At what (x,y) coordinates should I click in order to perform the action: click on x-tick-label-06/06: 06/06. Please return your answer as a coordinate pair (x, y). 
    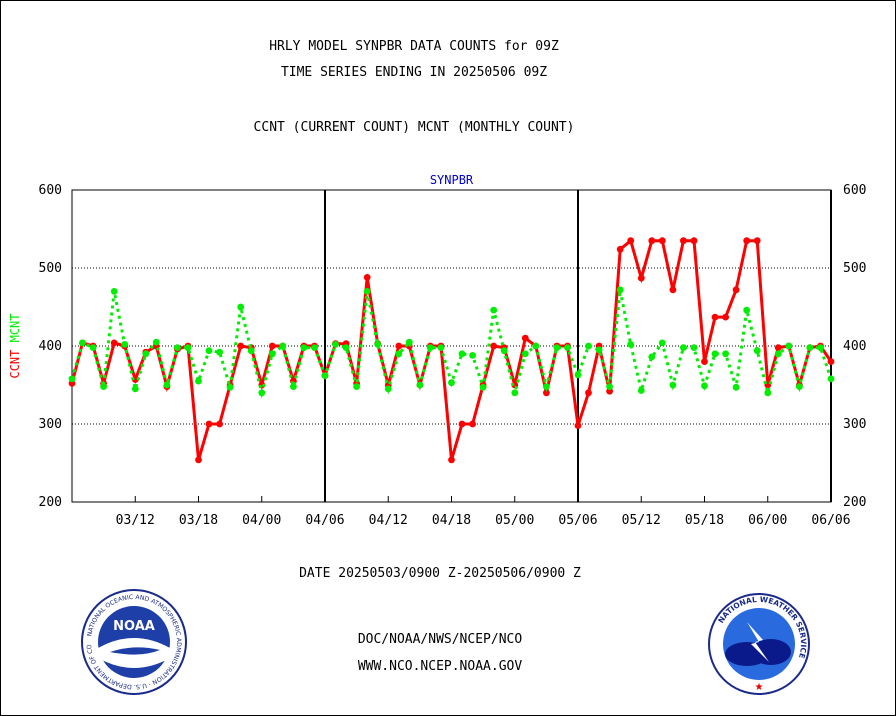
    Looking at the image, I should click on (830, 520).